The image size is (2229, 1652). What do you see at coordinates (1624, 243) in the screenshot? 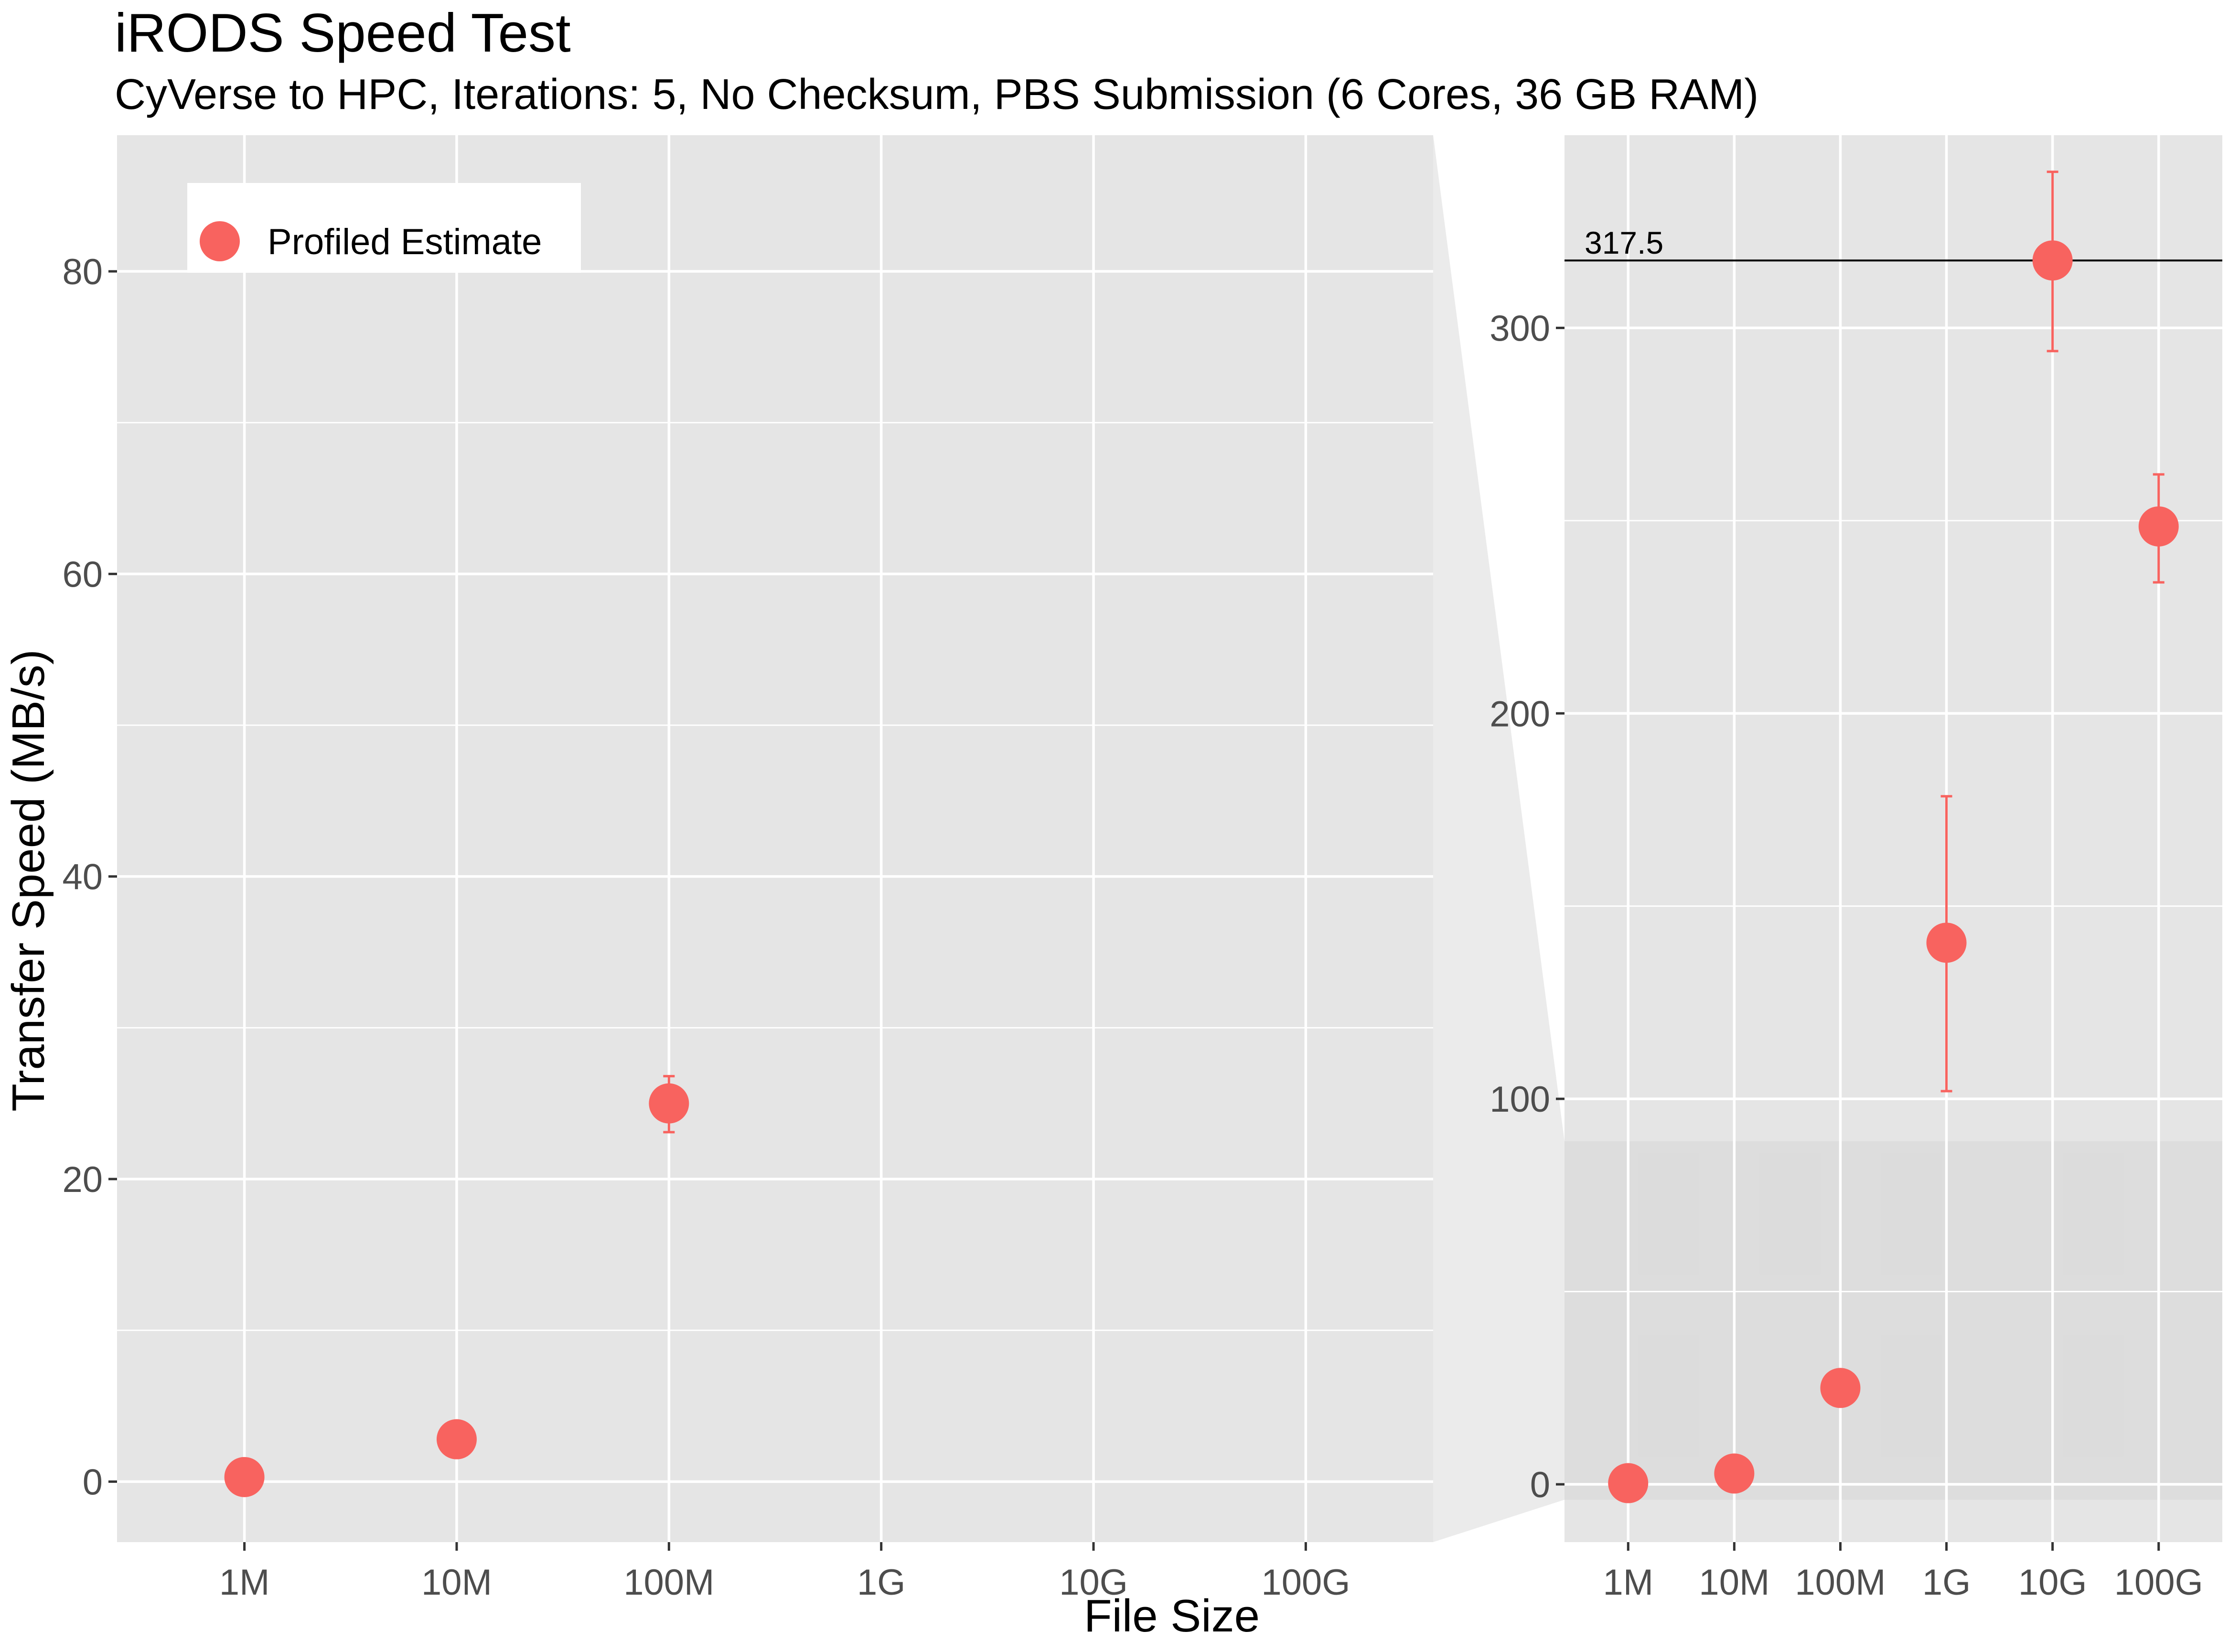
I see `reference-line-label: 317.5` at bounding box center [1624, 243].